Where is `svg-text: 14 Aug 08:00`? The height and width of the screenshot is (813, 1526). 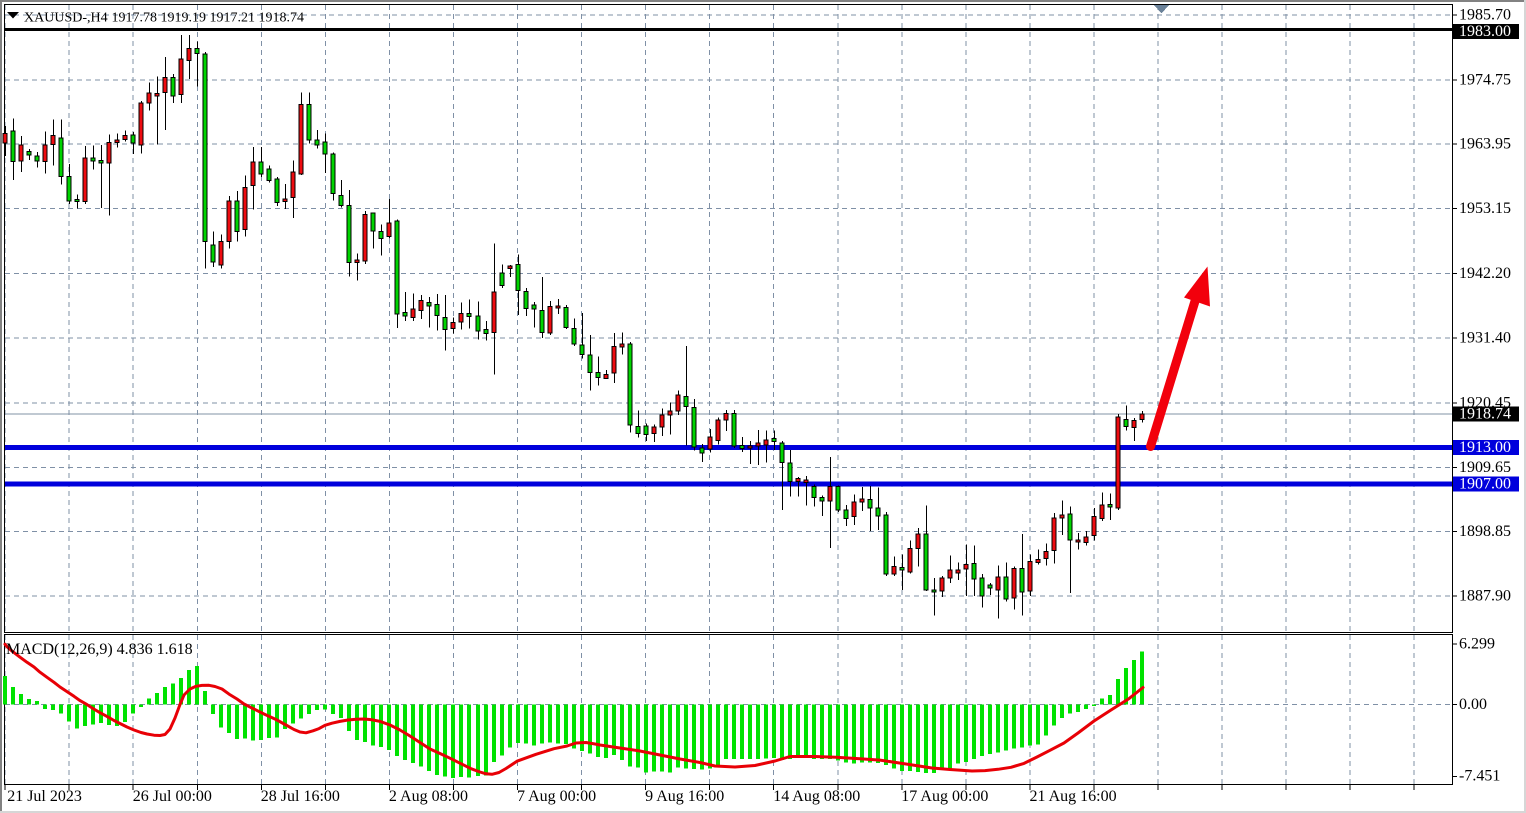 svg-text: 14 Aug 08:00 is located at coordinates (816, 796).